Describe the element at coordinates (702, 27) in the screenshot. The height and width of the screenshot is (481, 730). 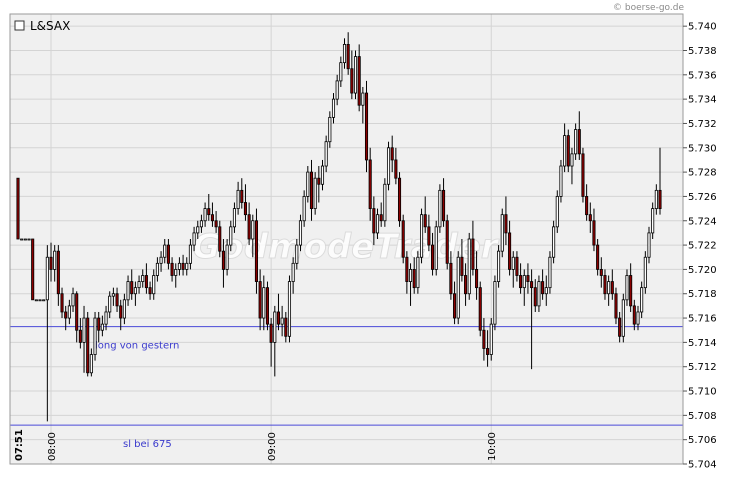
I see `y-tick-label: 5.740` at that location.